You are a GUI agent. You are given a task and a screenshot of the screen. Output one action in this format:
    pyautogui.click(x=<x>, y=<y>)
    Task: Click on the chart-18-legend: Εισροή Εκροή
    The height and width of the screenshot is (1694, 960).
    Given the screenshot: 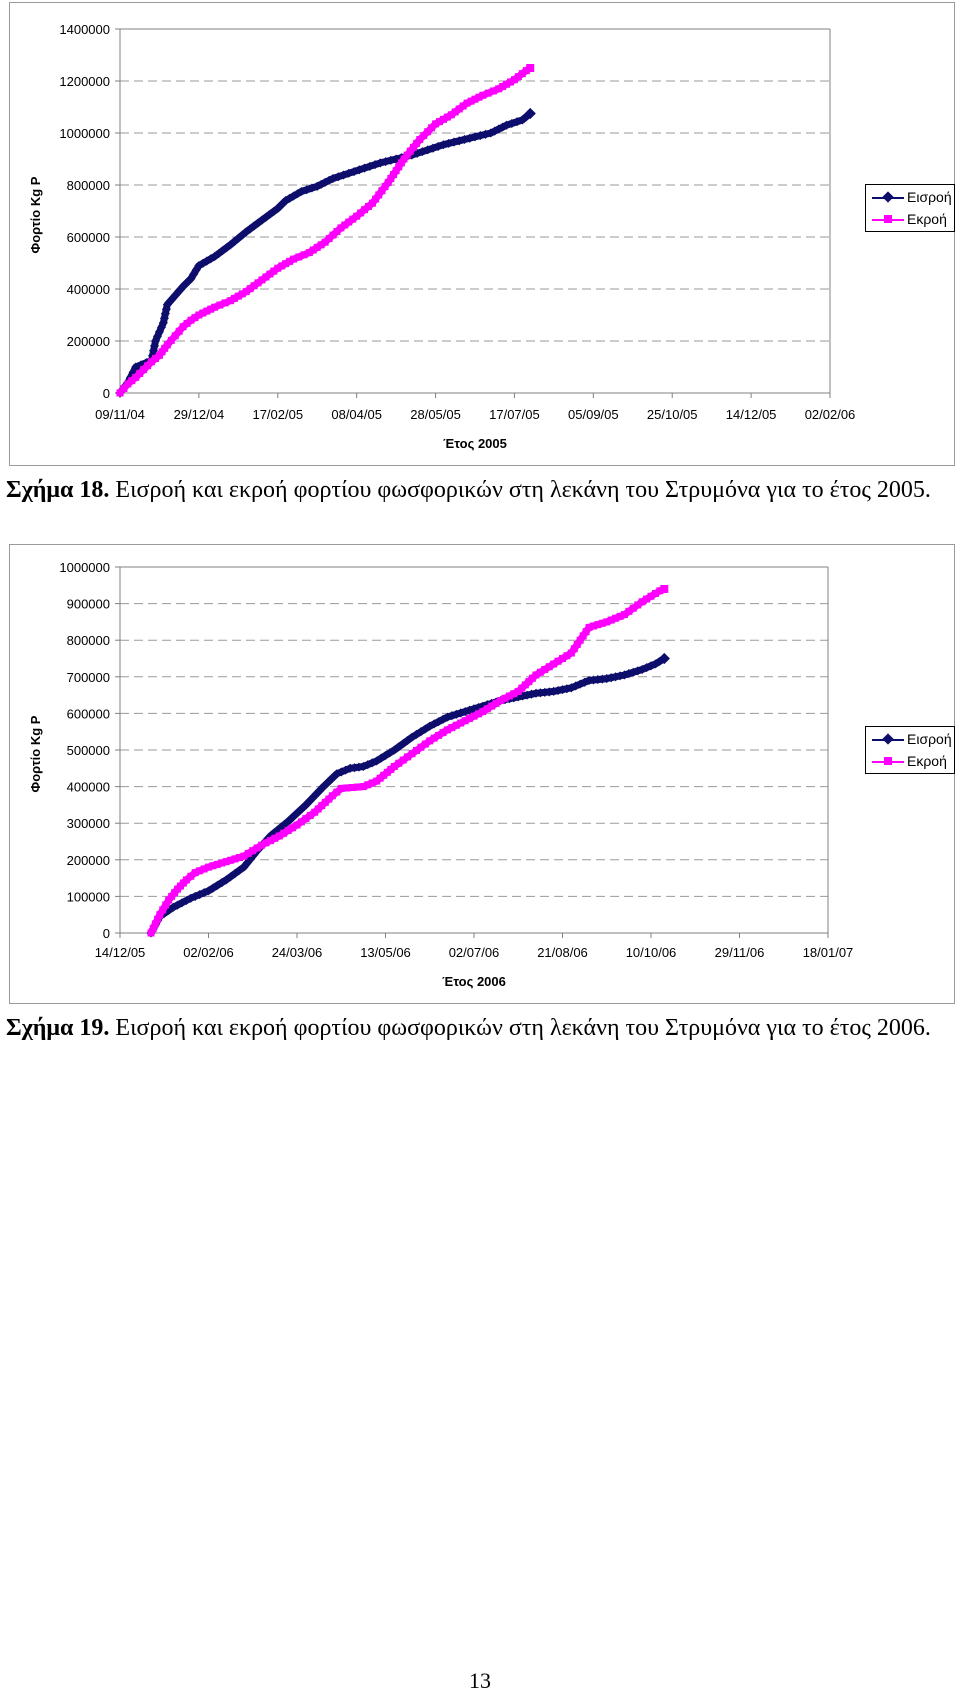 What is the action you would take?
    pyautogui.click(x=910, y=208)
    